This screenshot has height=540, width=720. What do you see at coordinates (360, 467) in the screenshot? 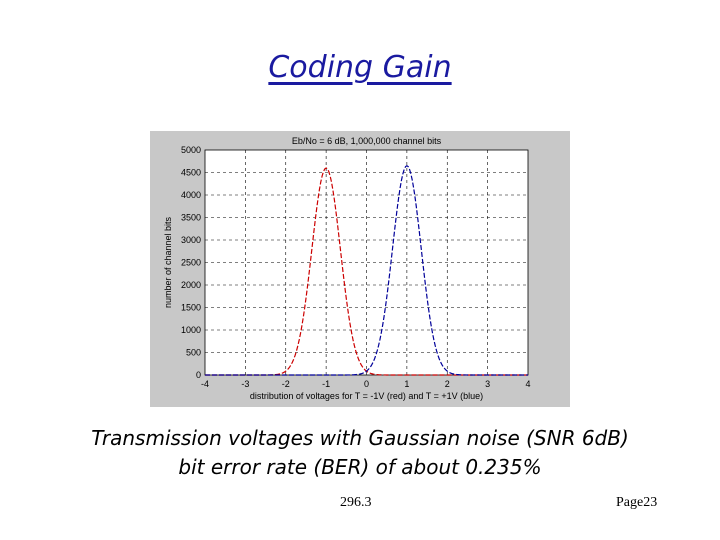
I see `caption-line-2: bit error rate (BER) of about 0.235%` at bounding box center [360, 467].